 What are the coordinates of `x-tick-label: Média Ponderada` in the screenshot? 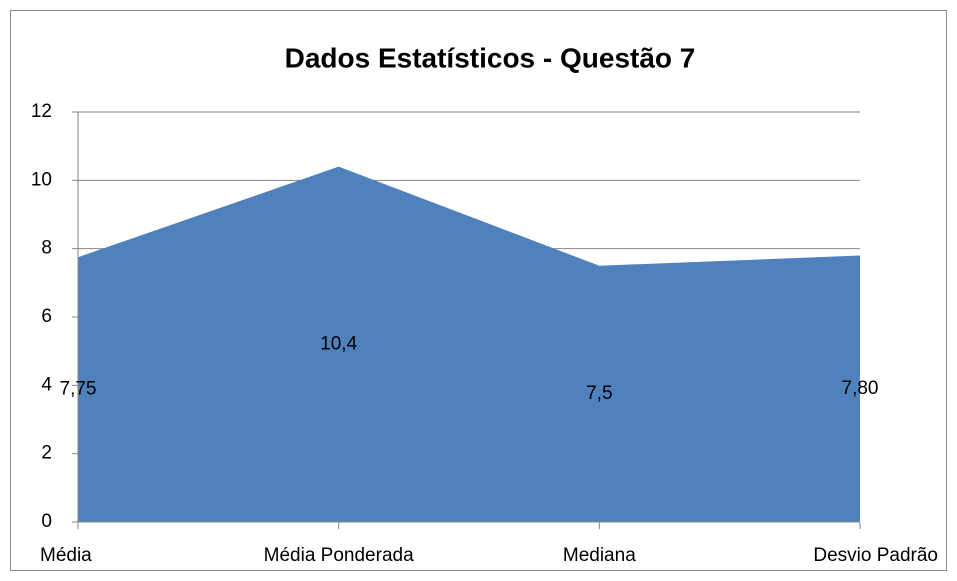 It's located at (339, 555).